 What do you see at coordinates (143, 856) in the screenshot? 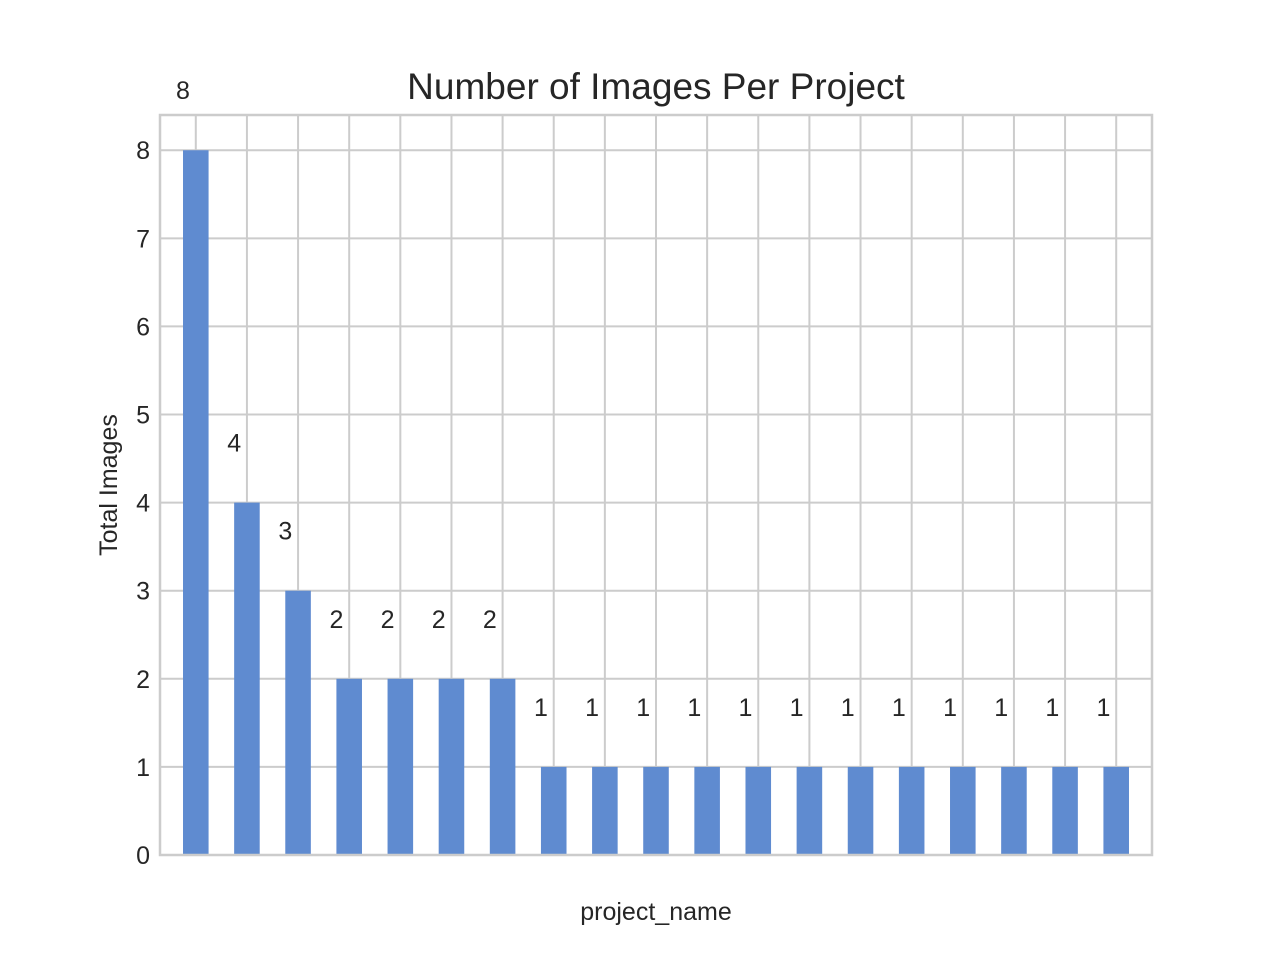
I see `y-tick-label: 0` at bounding box center [143, 856].